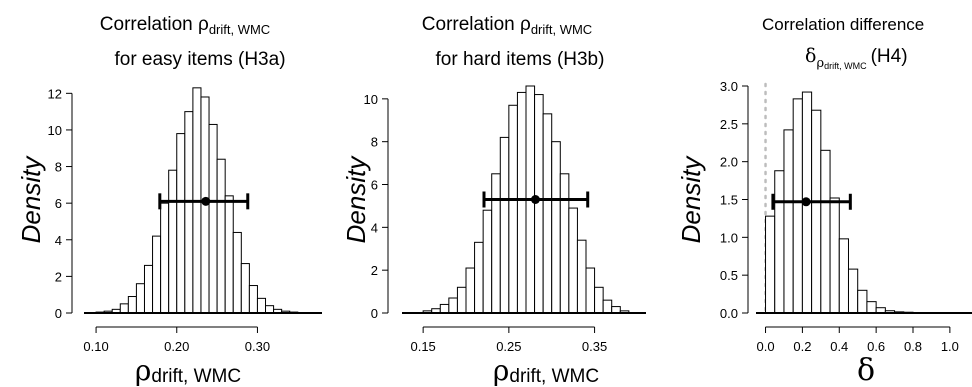 This screenshot has width=972, height=387. Describe the element at coordinates (374, 270) in the screenshot. I see `y-tick-label: 2` at that location.